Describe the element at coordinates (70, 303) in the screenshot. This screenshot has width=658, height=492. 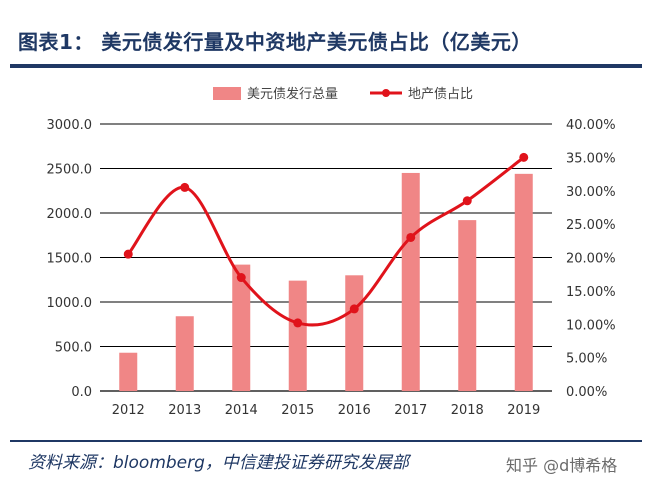
I see `left-tick-label: 1000.0` at that location.